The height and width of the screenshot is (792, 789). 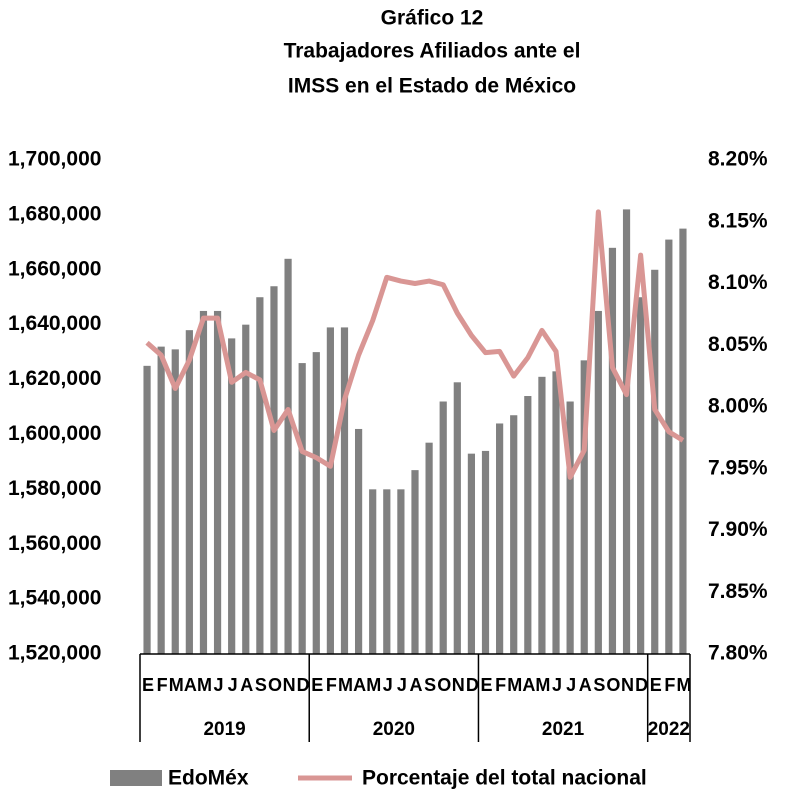 What do you see at coordinates (54, 159) in the screenshot?
I see `y-tick-label: 1,700,000` at bounding box center [54, 159].